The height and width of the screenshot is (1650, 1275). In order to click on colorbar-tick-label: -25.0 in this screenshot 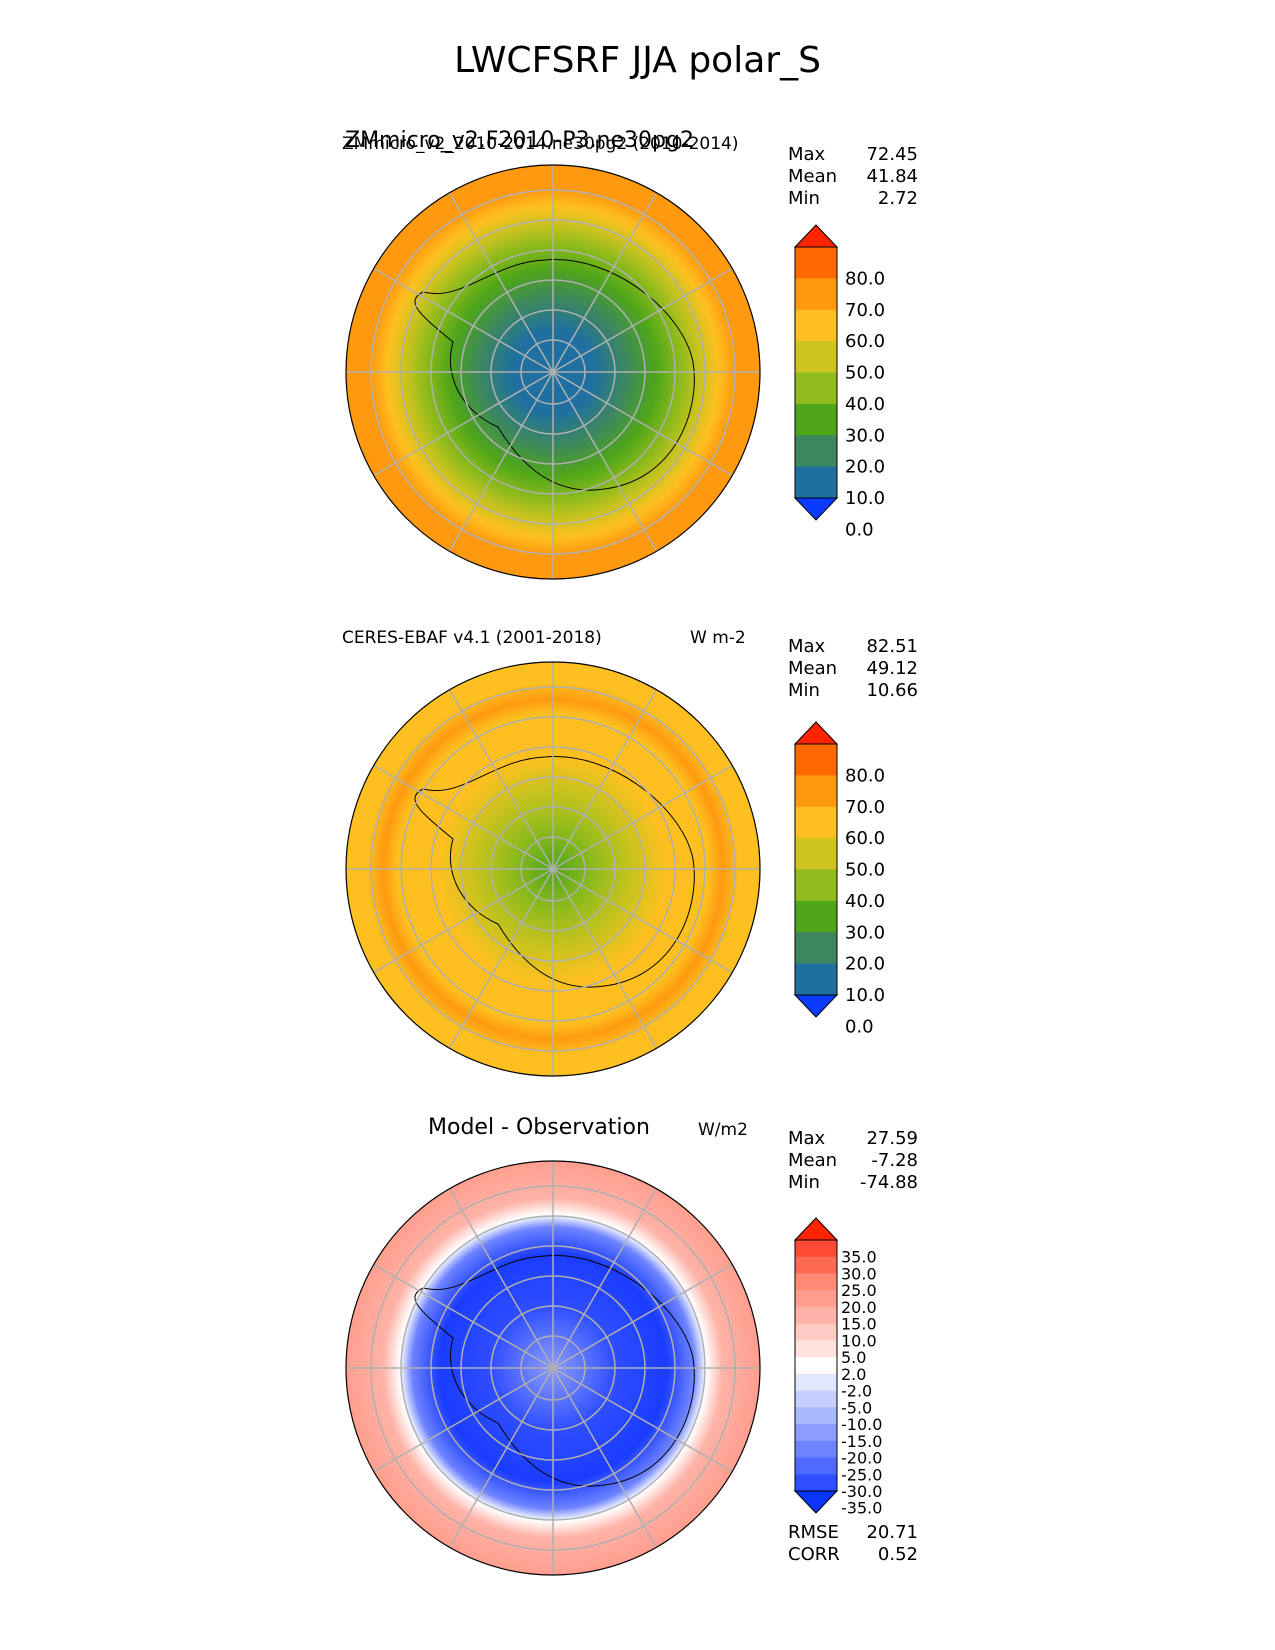, I will do `click(861, 1474)`.